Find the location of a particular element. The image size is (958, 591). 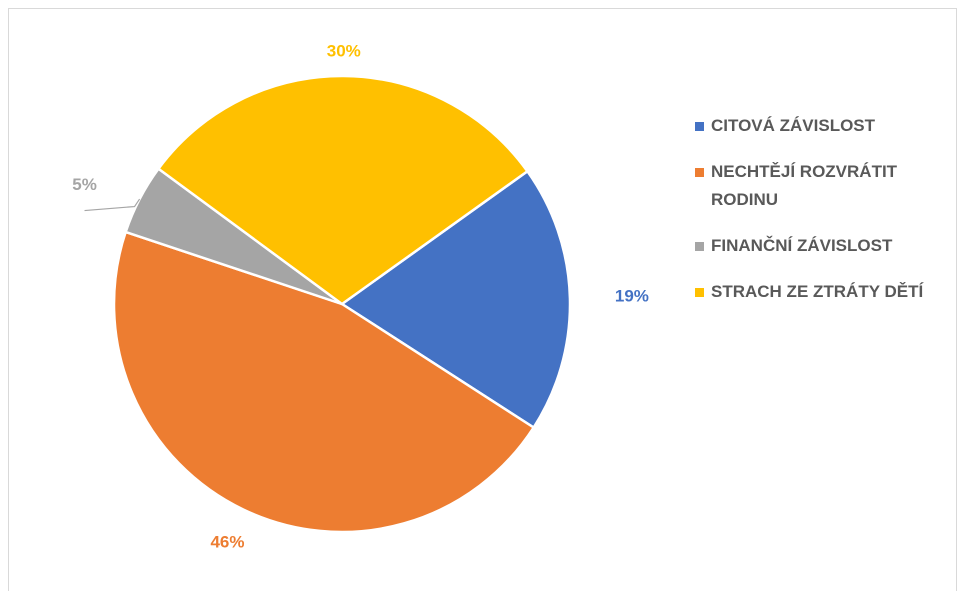

legend-label: NECHTĚJÍ ROZVRÁTIT RODINU is located at coordinates (804, 185).